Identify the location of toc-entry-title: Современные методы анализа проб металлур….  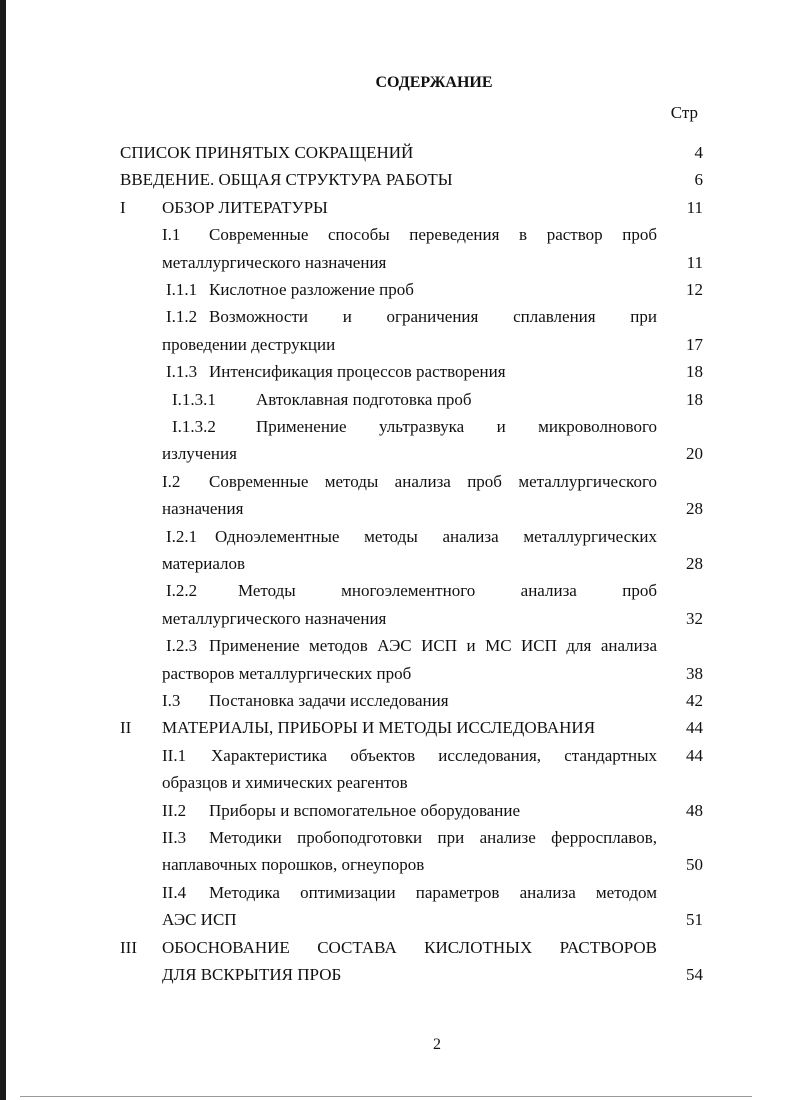
(433, 481).